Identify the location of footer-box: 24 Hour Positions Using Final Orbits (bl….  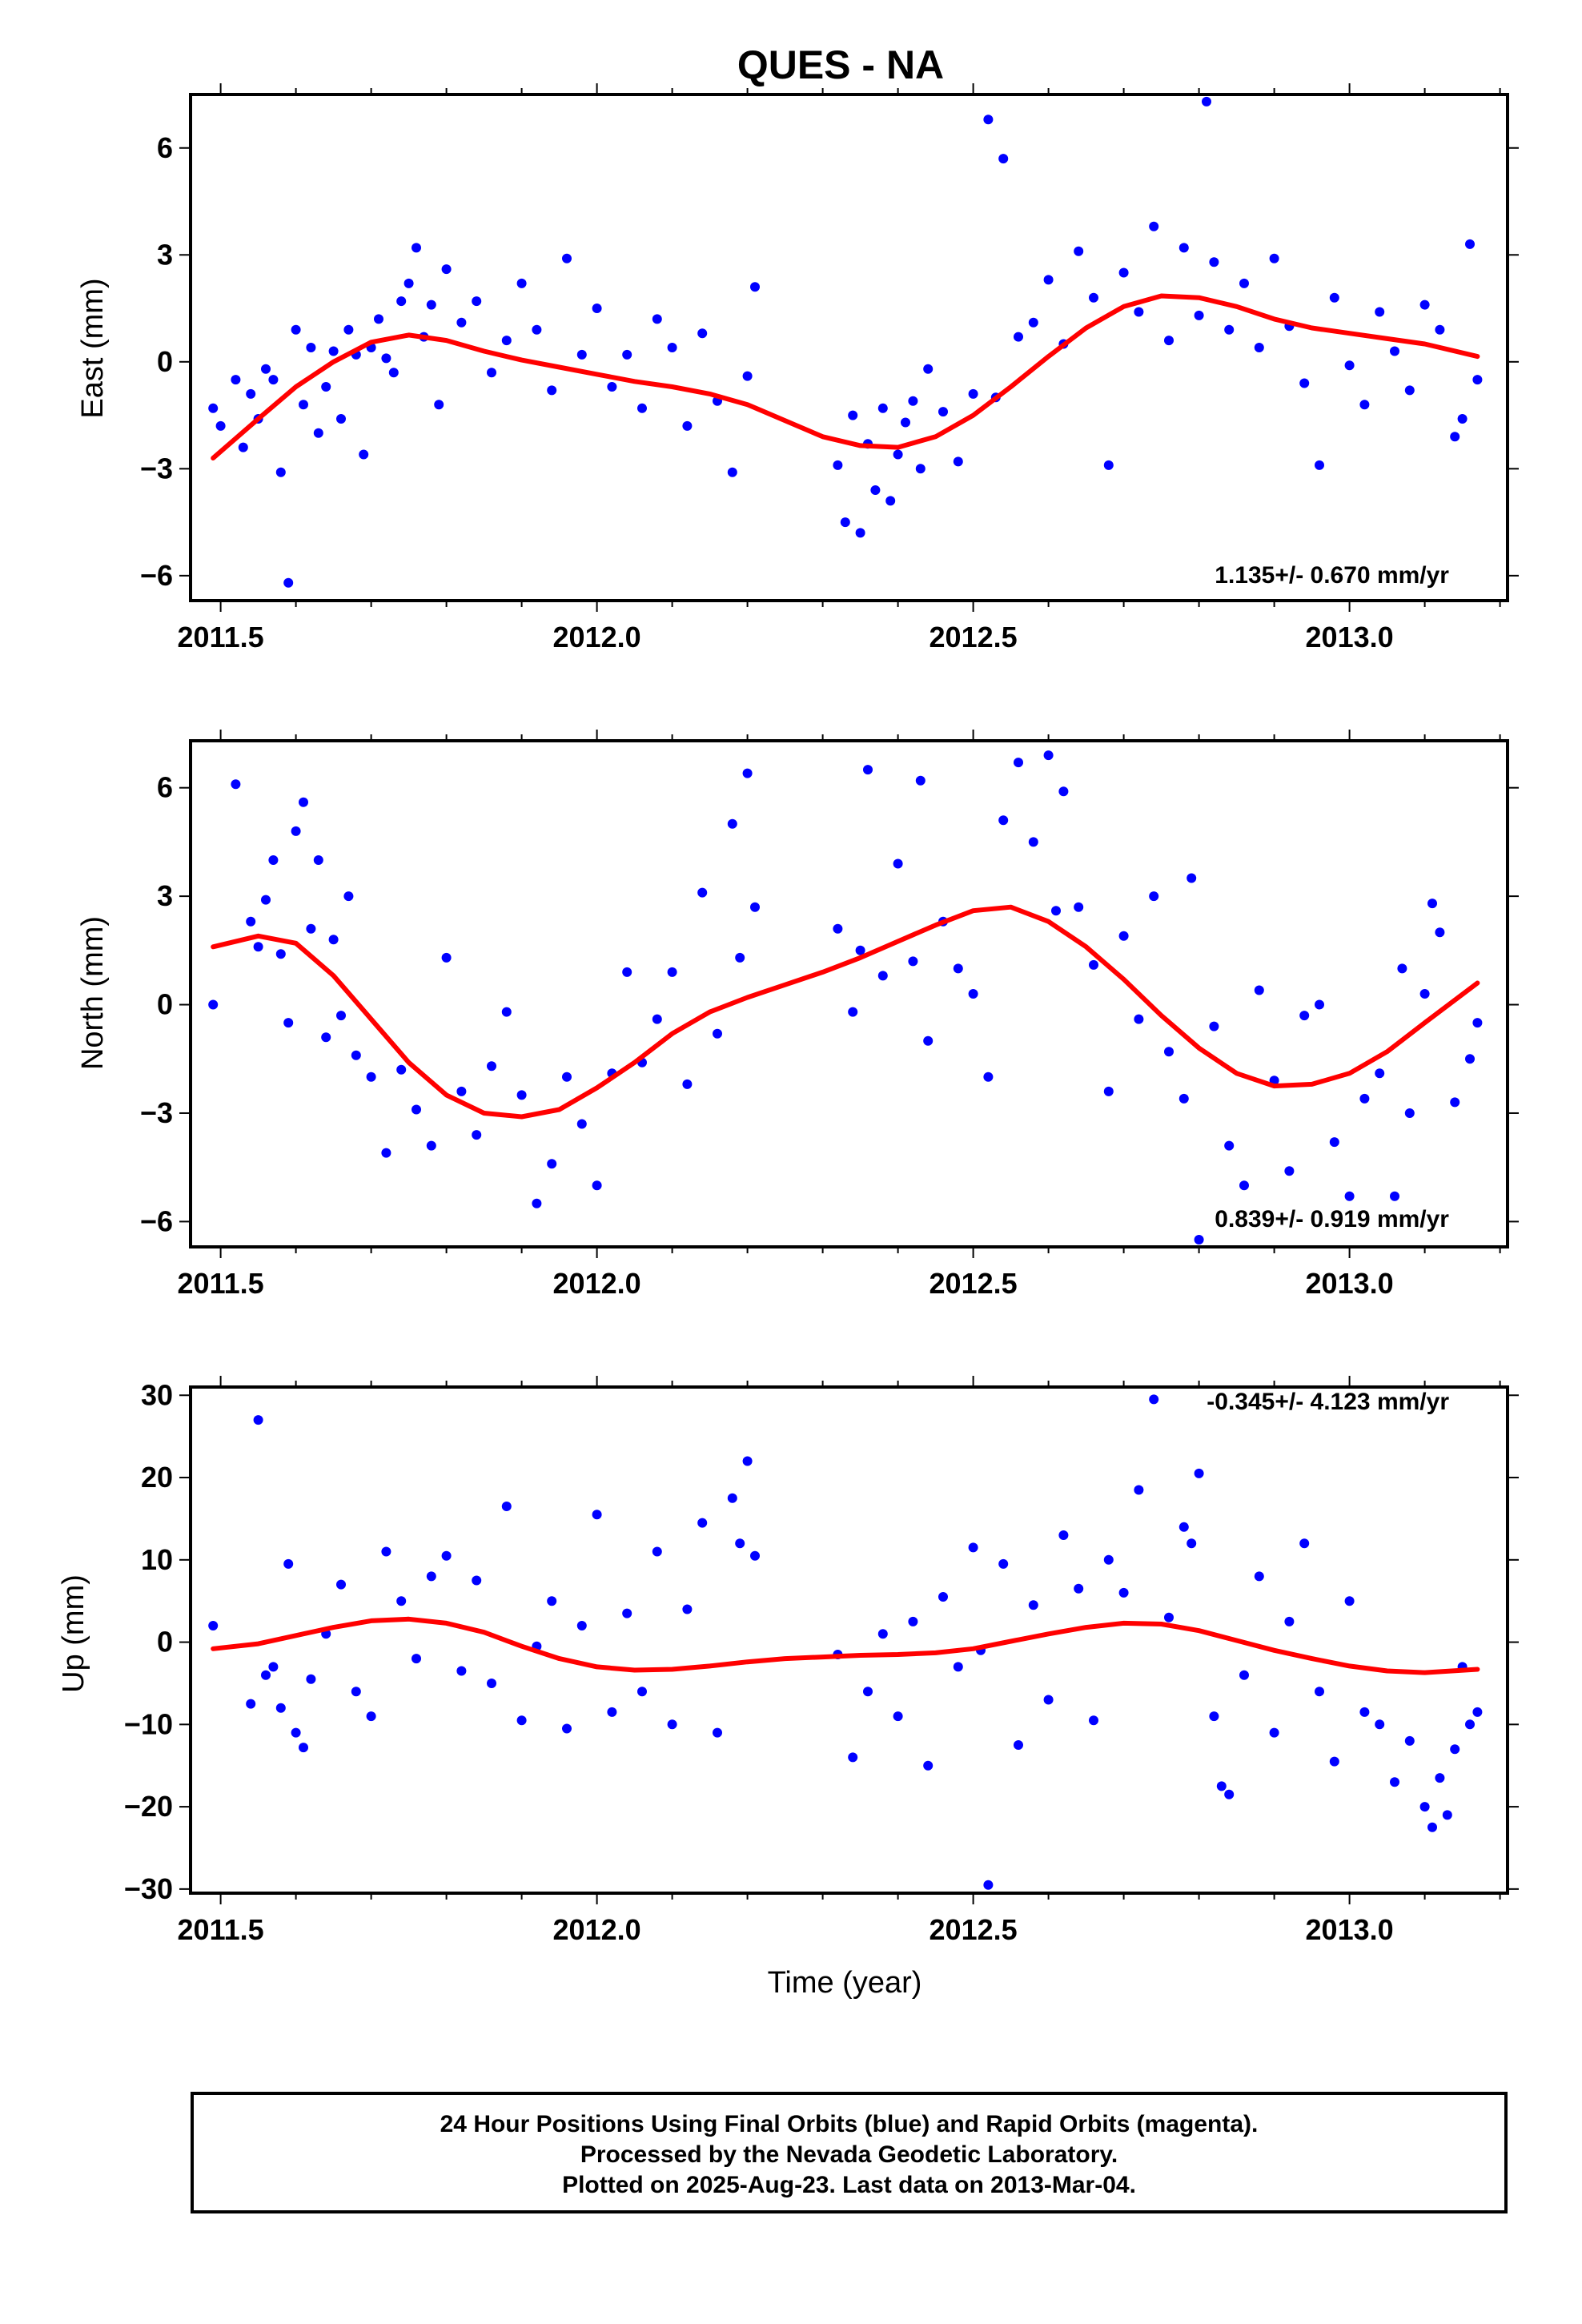
(849, 2152).